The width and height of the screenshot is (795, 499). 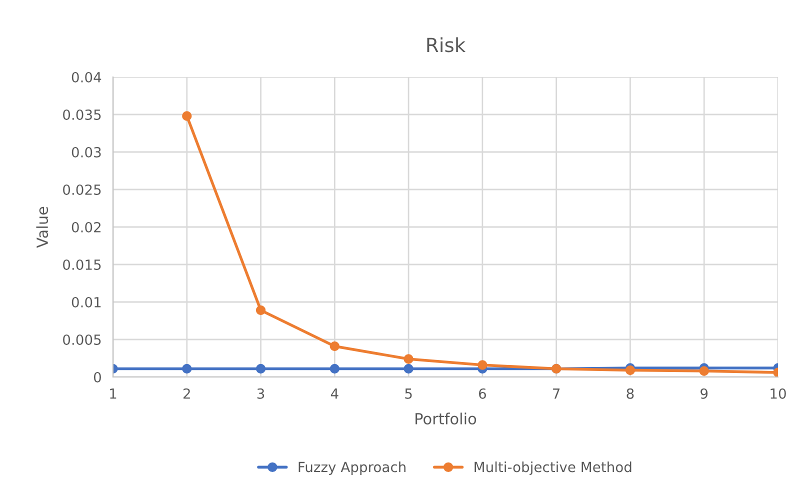 I want to click on x-tick-label: 9, so click(x=704, y=393).